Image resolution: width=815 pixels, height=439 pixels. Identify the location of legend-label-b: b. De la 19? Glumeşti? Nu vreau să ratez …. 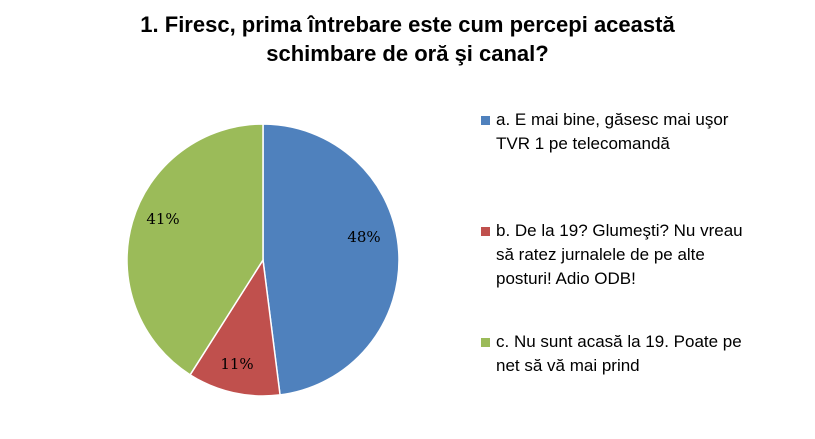
(651, 255).